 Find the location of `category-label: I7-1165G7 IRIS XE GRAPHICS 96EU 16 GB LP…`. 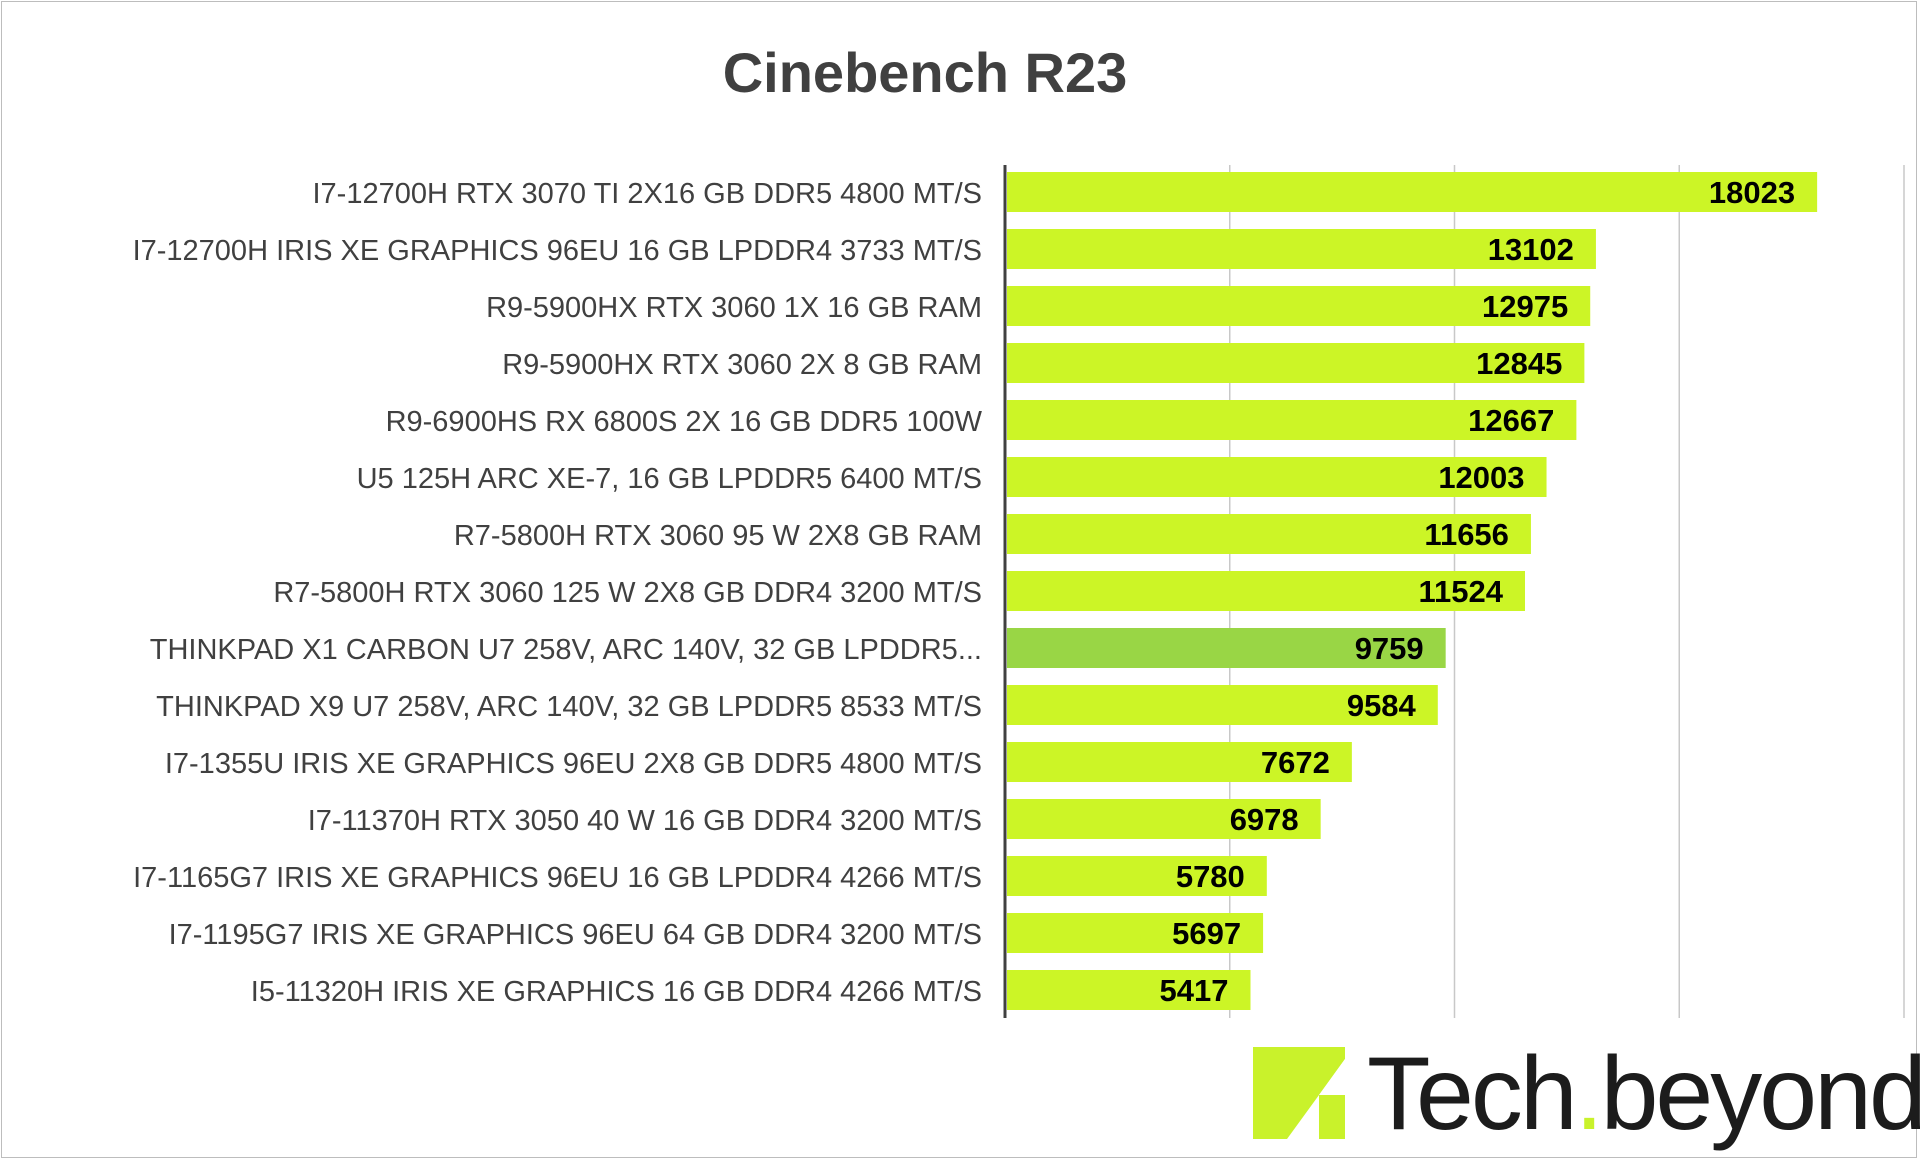

category-label: I7-1165G7 IRIS XE GRAPHICS 96EU 16 GB LP… is located at coordinates (557, 878).